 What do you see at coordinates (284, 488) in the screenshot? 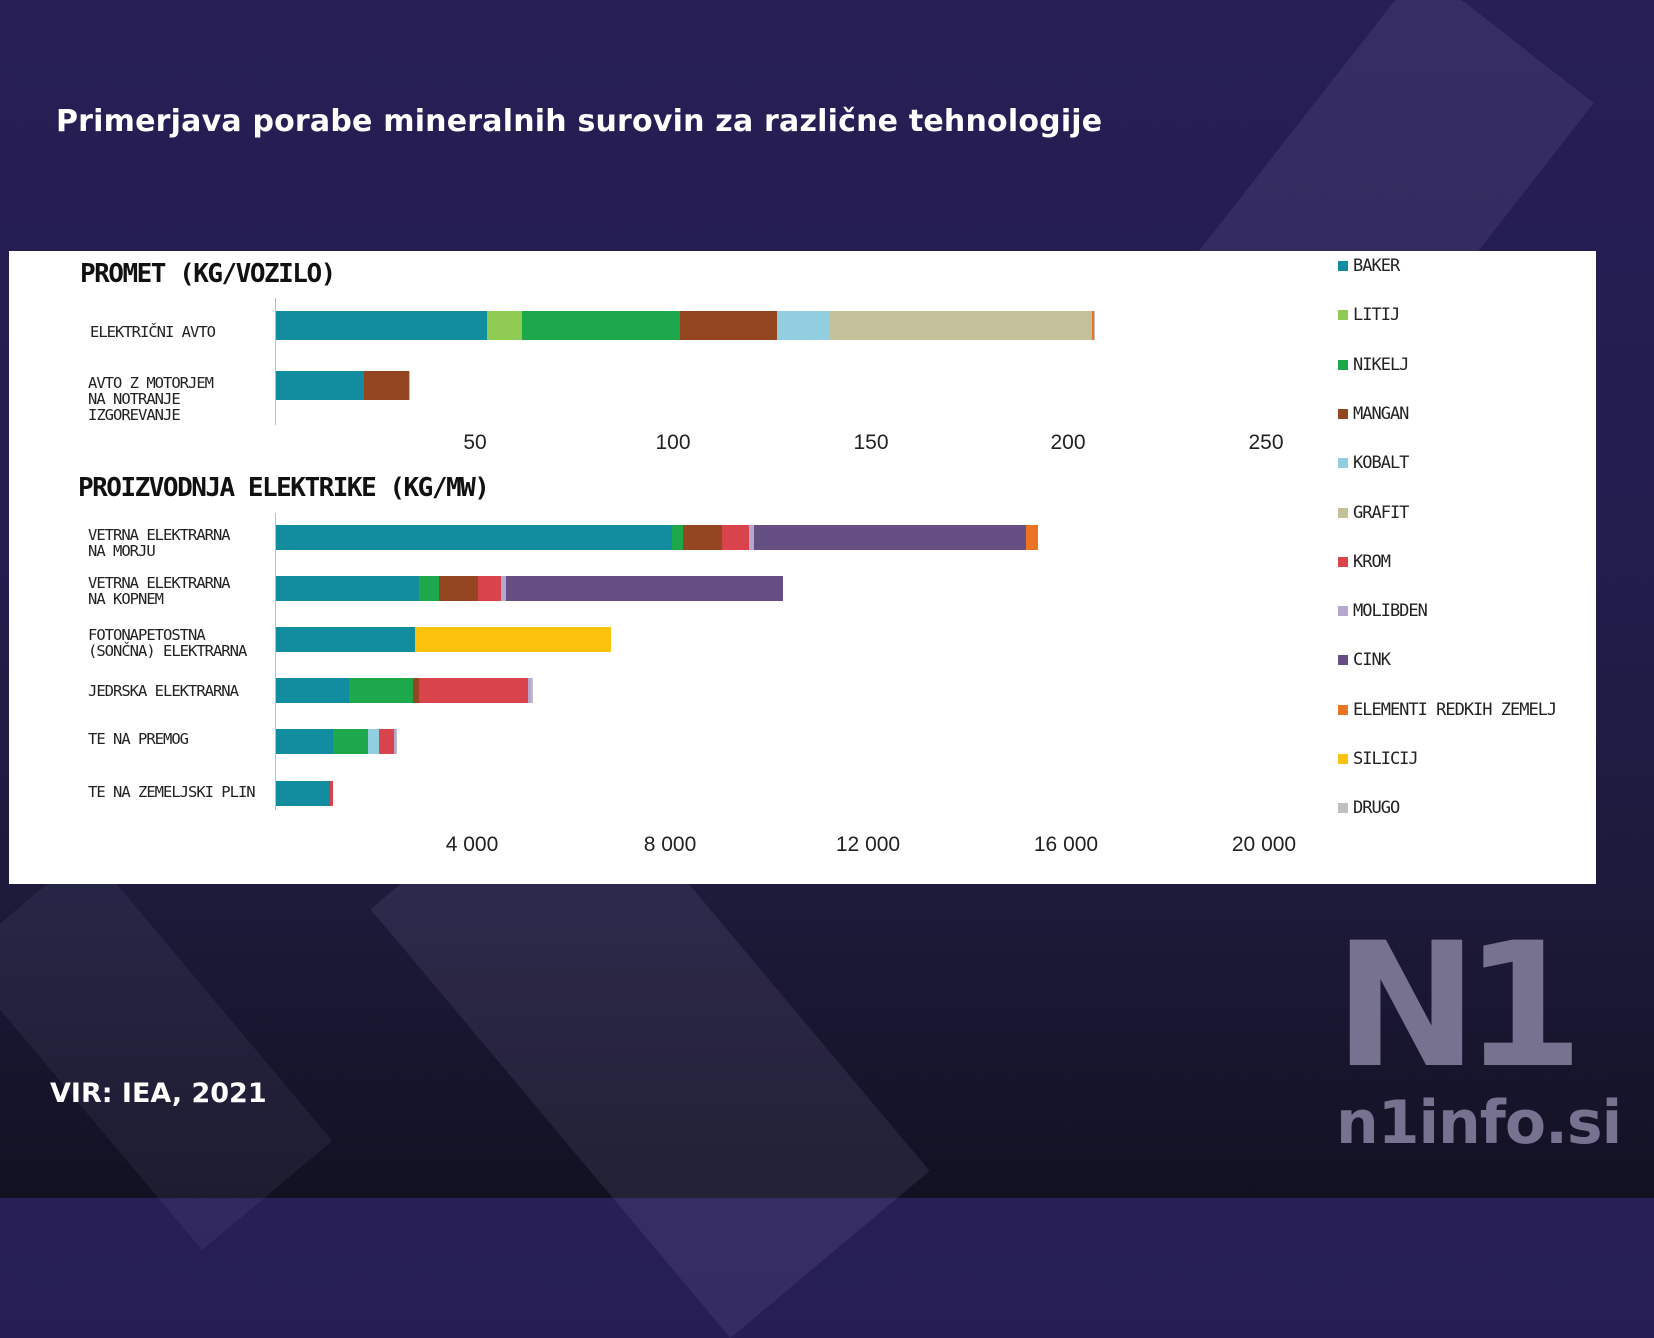
I see `chart-title-electricity: PROIZVODNJA ELEKTRIKE (KG/MW)` at bounding box center [284, 488].